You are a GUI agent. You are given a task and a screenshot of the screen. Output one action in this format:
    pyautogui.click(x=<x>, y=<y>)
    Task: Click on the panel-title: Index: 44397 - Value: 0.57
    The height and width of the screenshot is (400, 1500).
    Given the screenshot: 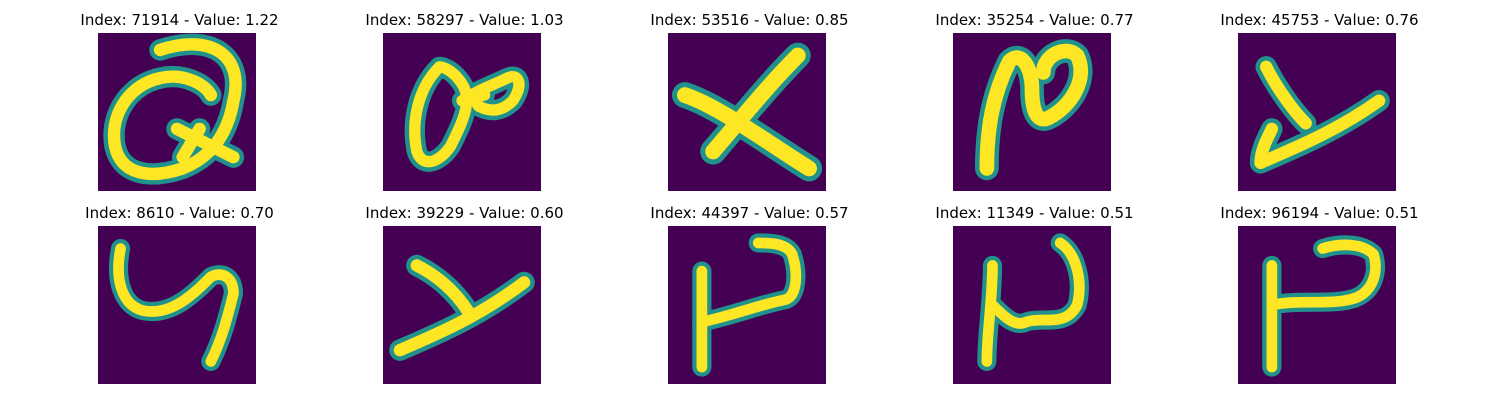 What is the action you would take?
    pyautogui.click(x=749, y=213)
    